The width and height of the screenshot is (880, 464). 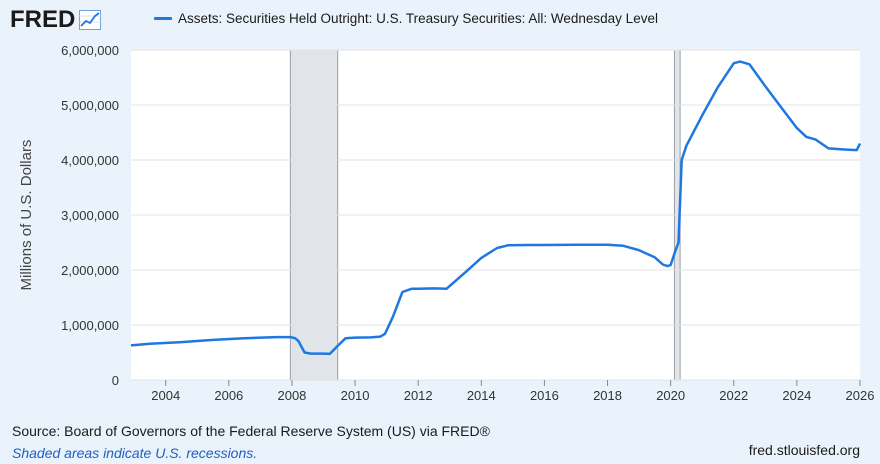 I want to click on x-tick-label: 2012, so click(x=418, y=395).